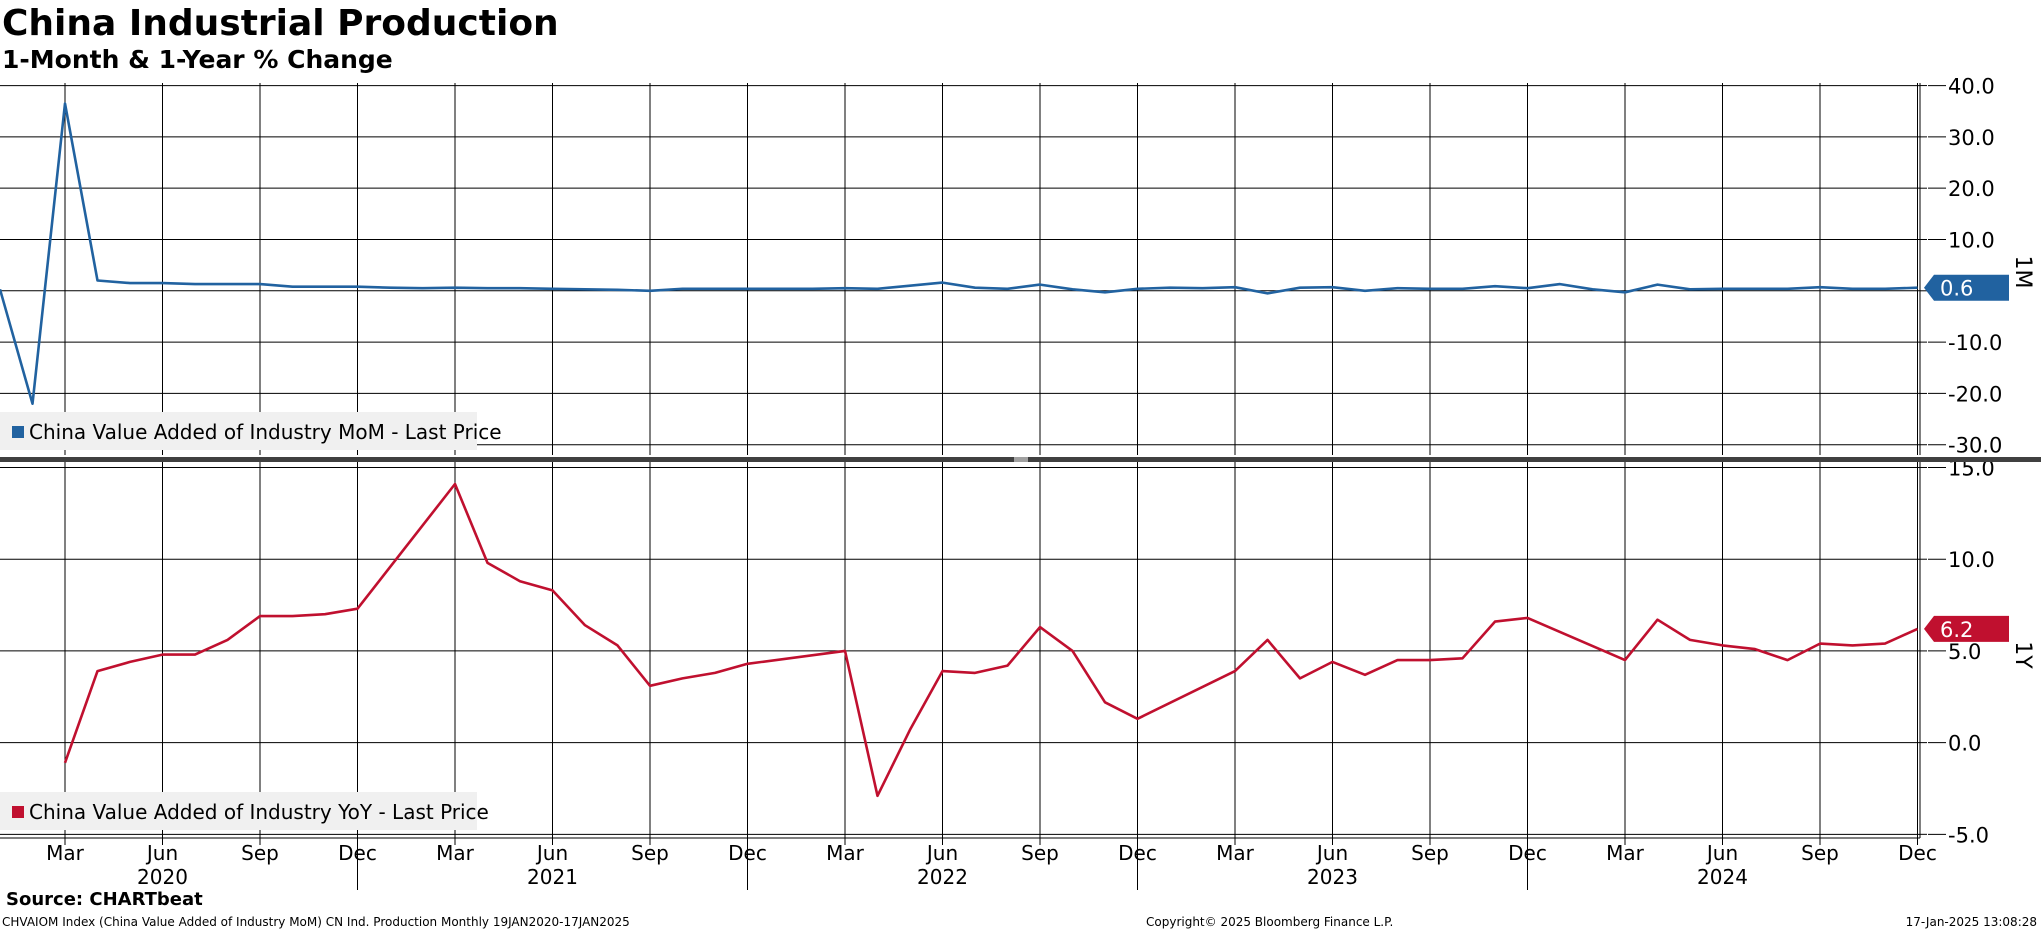 The height and width of the screenshot is (932, 2041). I want to click on x-year-label: 2020, so click(162, 877).